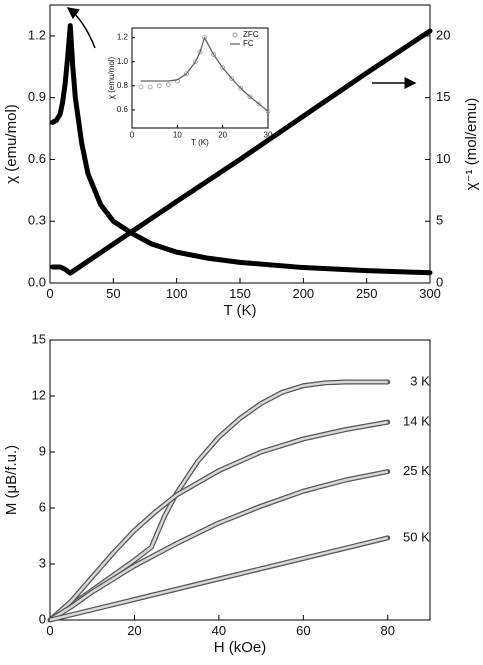 The image size is (483, 665). I want to click on x-tick-label: 200, so click(303, 293).